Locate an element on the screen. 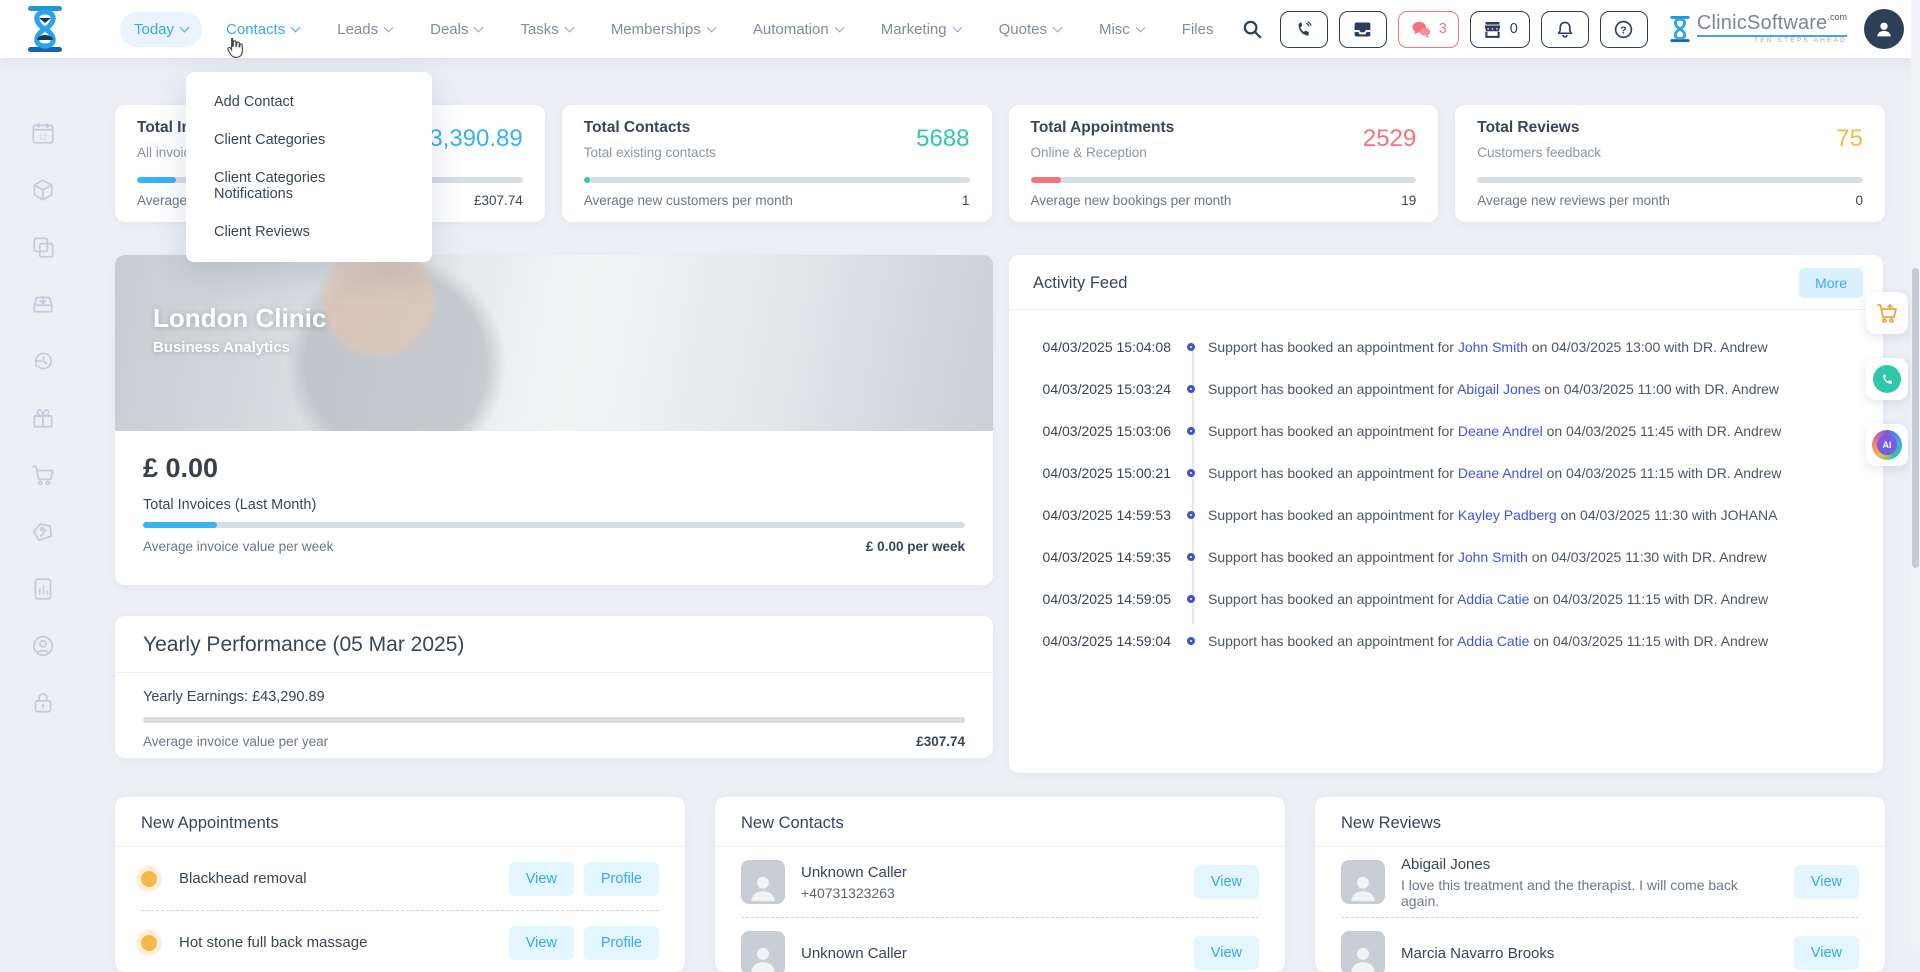 The height and width of the screenshot is (972, 1920). menu-item-client-reviews: Client Reviews is located at coordinates (262, 232).